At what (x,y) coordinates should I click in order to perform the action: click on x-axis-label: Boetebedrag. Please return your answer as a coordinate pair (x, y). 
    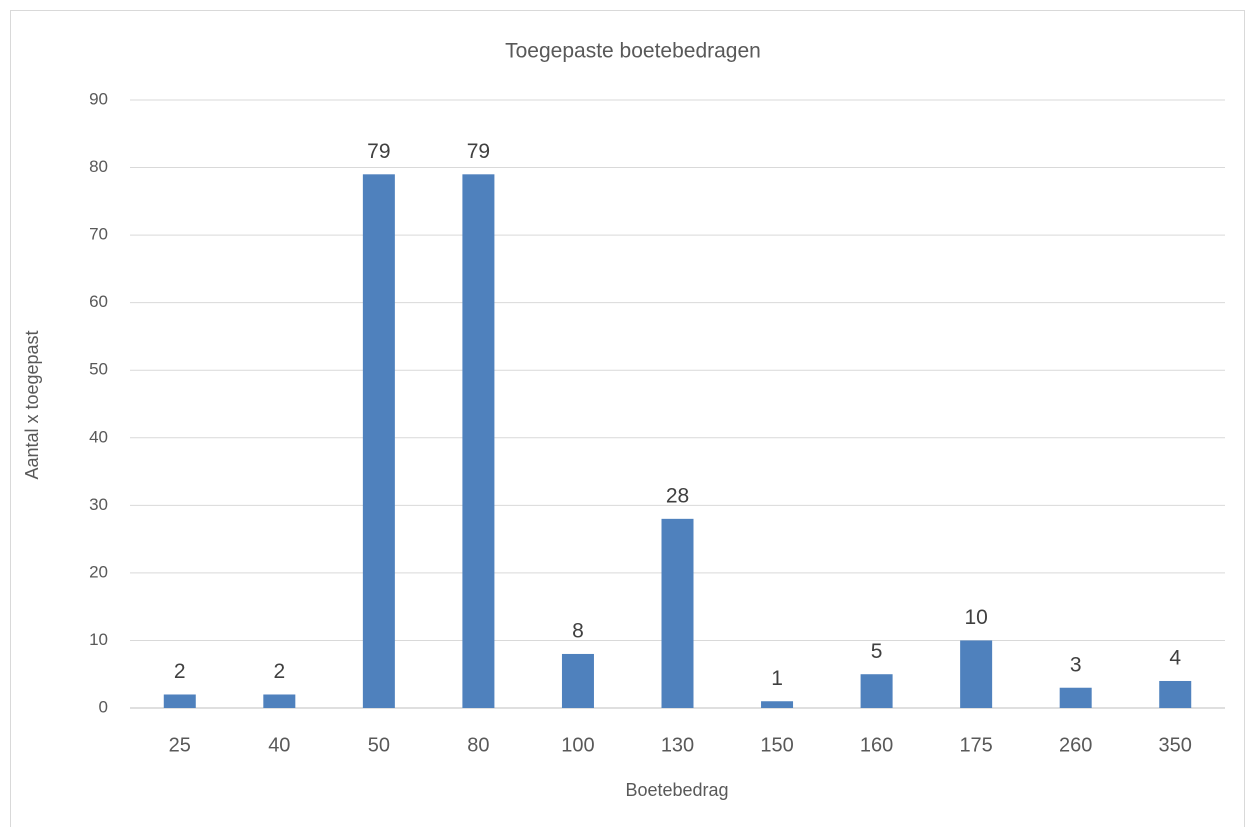
    Looking at the image, I should click on (676, 790).